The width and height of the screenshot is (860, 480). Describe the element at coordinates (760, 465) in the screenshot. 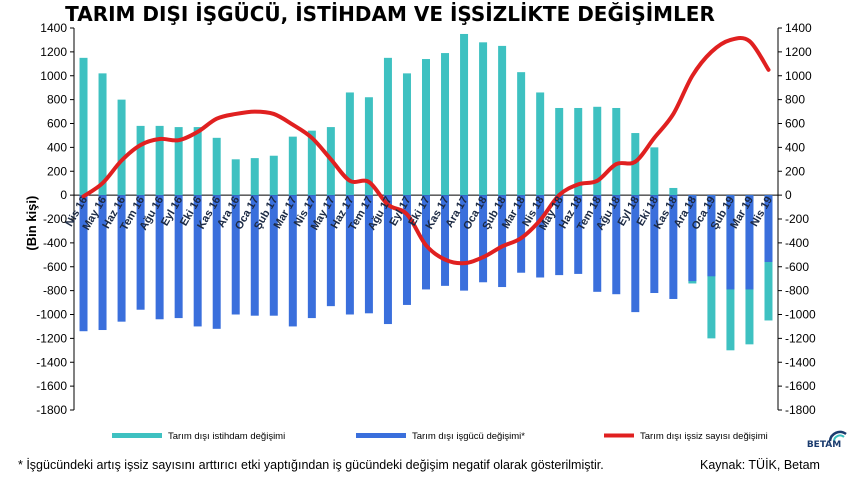

I see `source-text: Kaynak: TÜİK, Betam` at that location.